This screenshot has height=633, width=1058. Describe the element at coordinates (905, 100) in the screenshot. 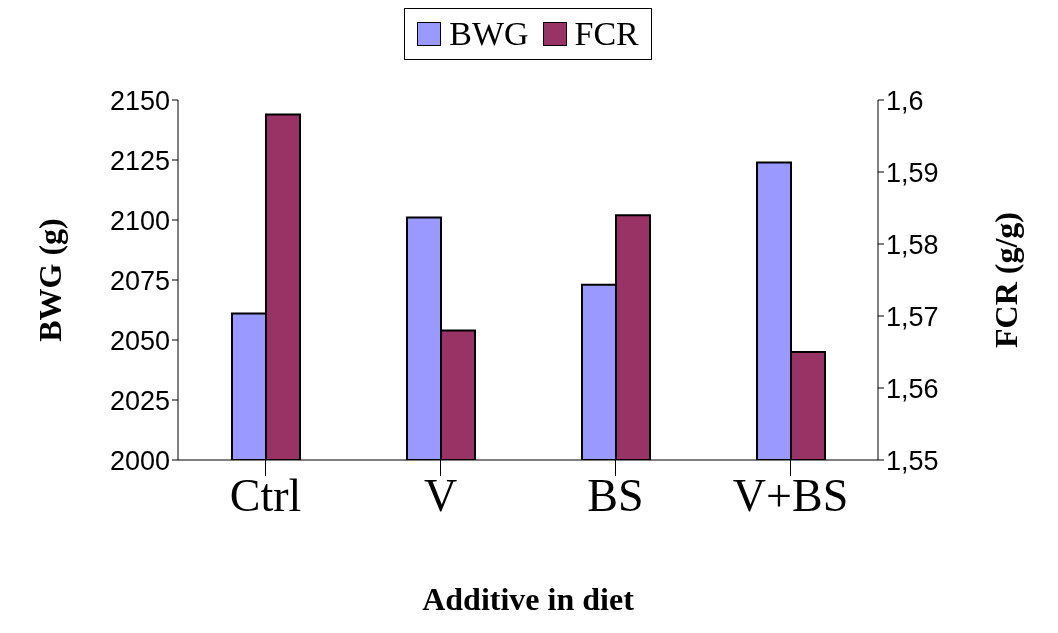

I see `y2-tick-label: 1,6` at that location.